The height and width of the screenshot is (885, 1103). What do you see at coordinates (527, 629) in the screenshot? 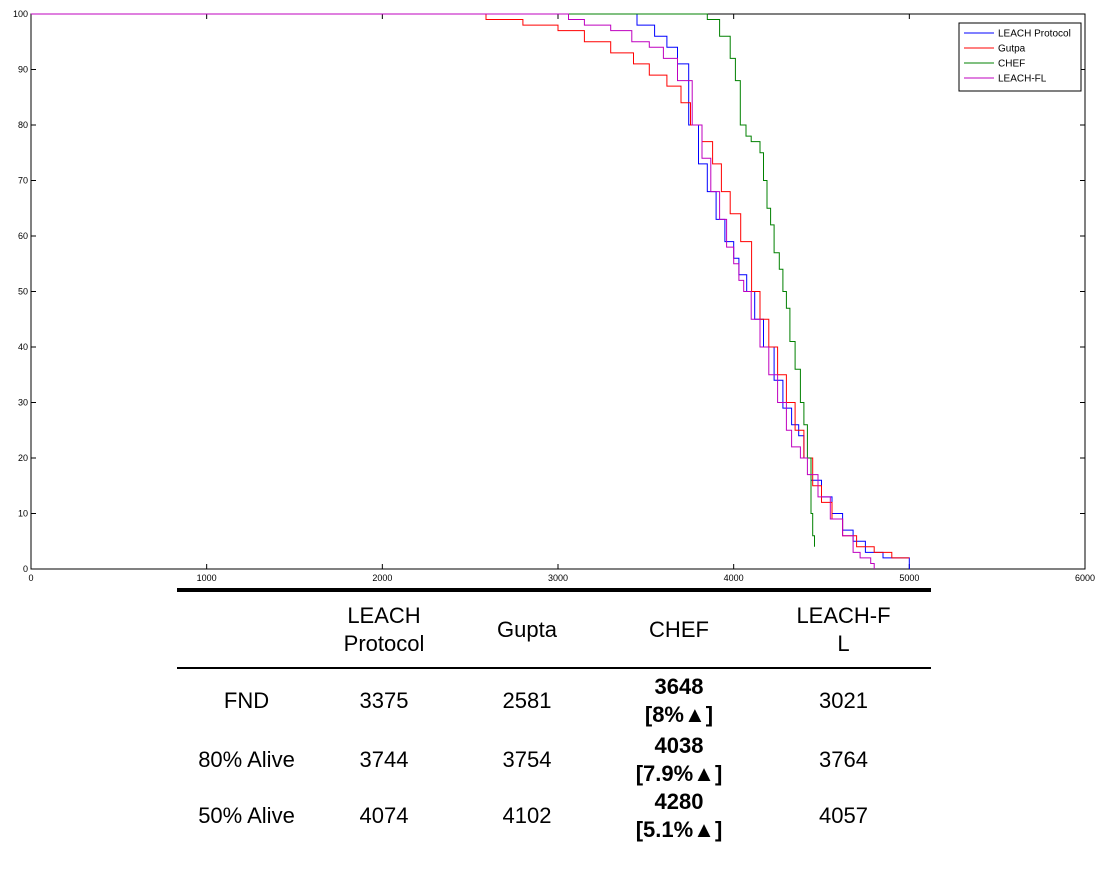
I see `header-gupta: Gupta` at bounding box center [527, 629].